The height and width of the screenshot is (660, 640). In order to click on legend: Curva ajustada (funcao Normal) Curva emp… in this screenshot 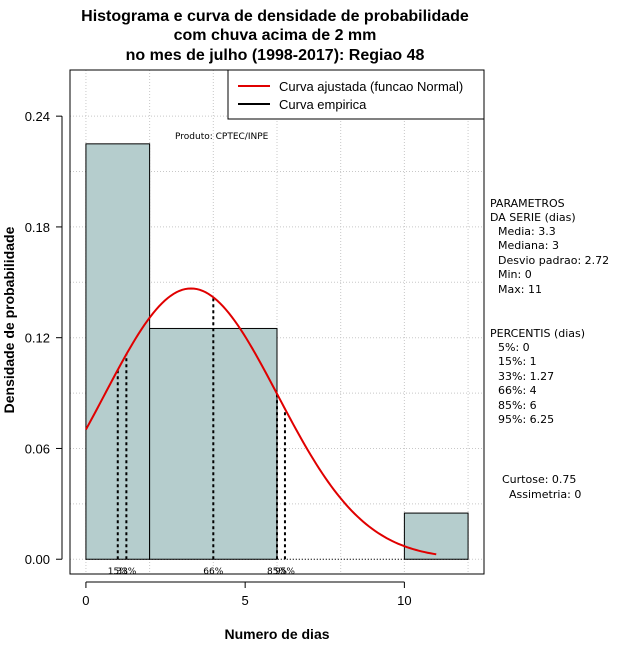, I will do `click(356, 94)`.